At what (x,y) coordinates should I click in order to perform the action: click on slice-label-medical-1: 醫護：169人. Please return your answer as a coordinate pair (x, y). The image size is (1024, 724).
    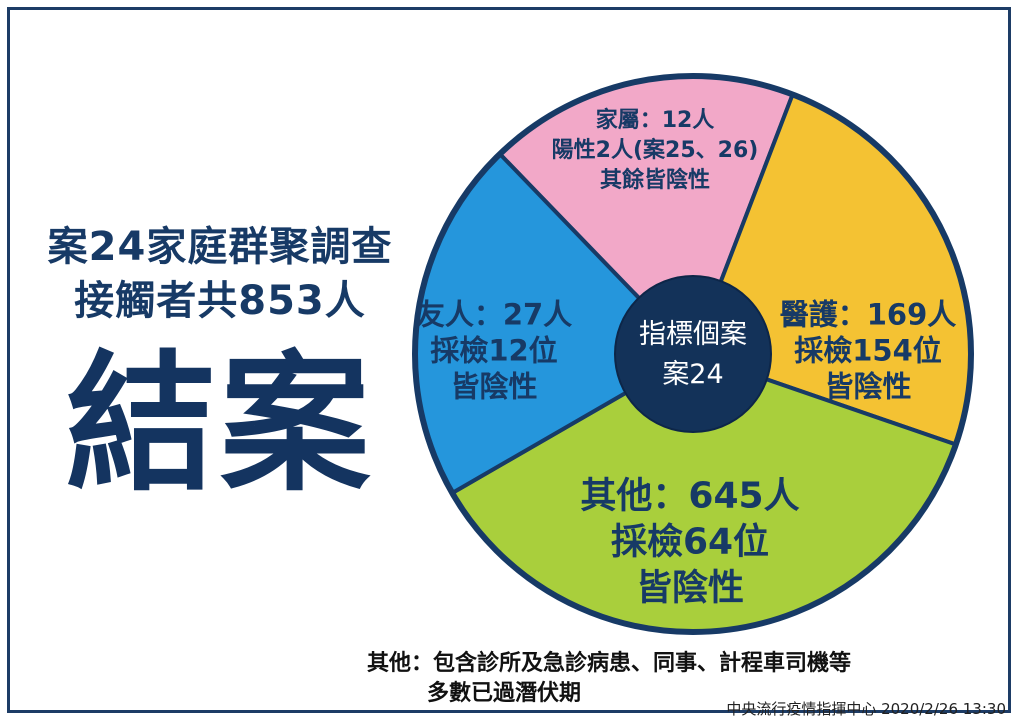
    Looking at the image, I should click on (868, 315).